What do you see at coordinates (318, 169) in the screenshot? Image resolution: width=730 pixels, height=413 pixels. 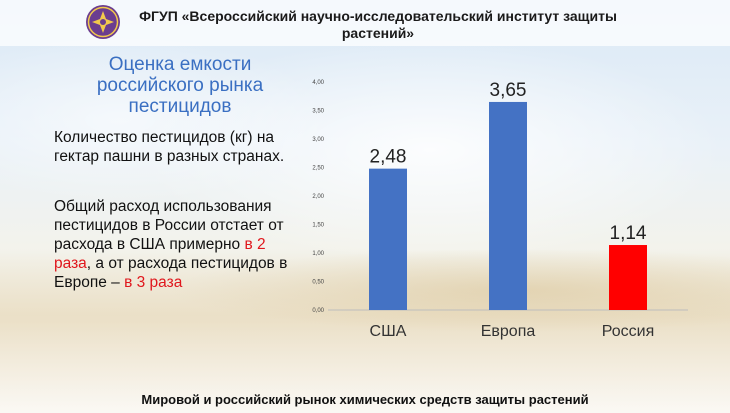 I see `y-tick-label: 2,50` at bounding box center [318, 169].